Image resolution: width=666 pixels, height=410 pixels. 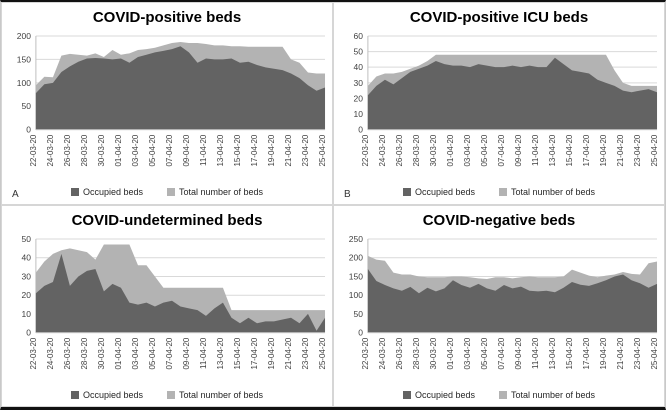 What do you see at coordinates (356, 238) in the screenshot?
I see `y-tick-label: 250` at bounding box center [356, 238].